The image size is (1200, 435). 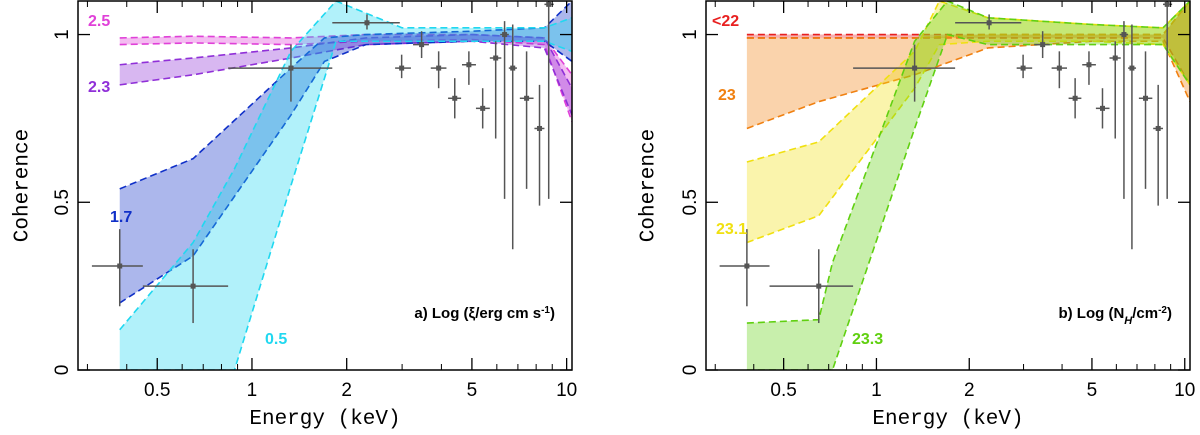 What do you see at coordinates (477, 313) in the screenshot?
I see `annotation-part: a) Log (ξ/erg cm s` at bounding box center [477, 313].